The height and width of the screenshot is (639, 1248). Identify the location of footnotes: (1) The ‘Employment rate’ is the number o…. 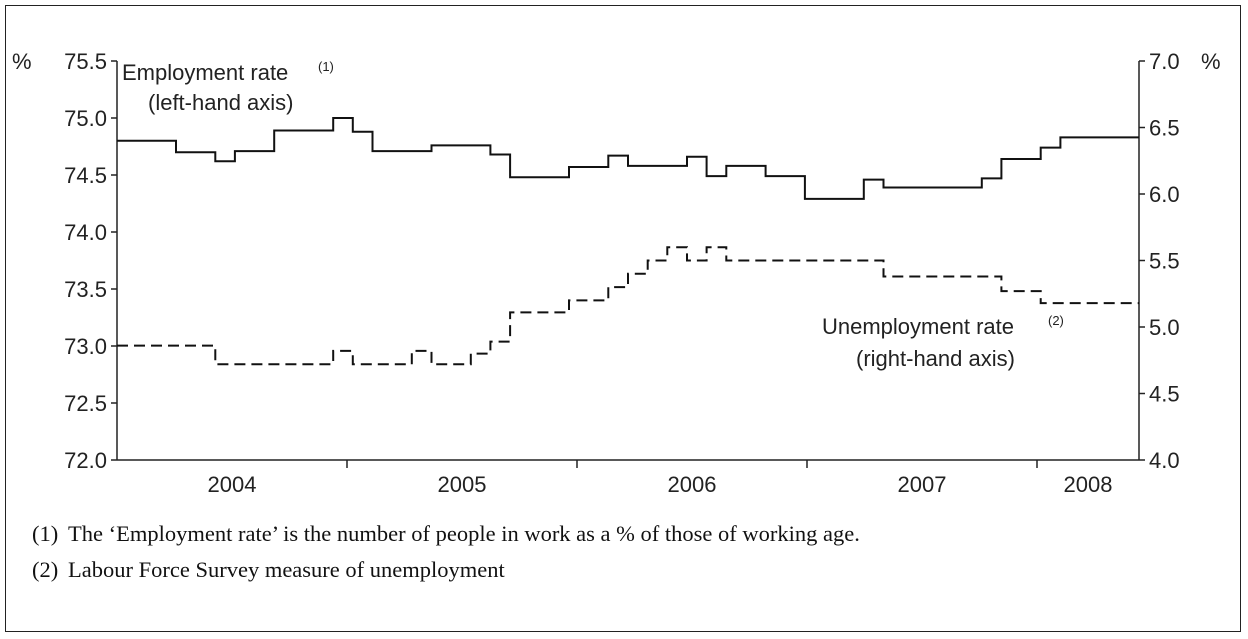
(446, 552).